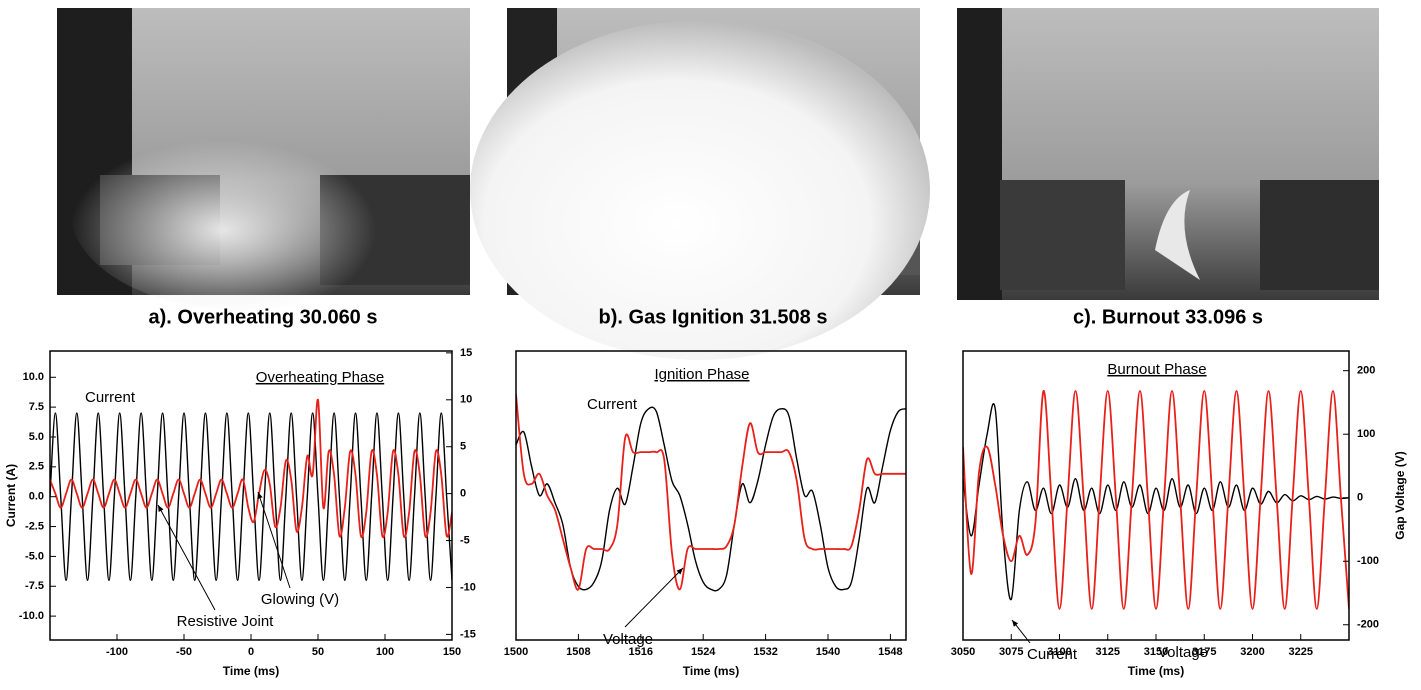 The image size is (1421, 690). Describe the element at coordinates (578, 652) in the screenshot. I see `x-tick-label: 1508` at that location.